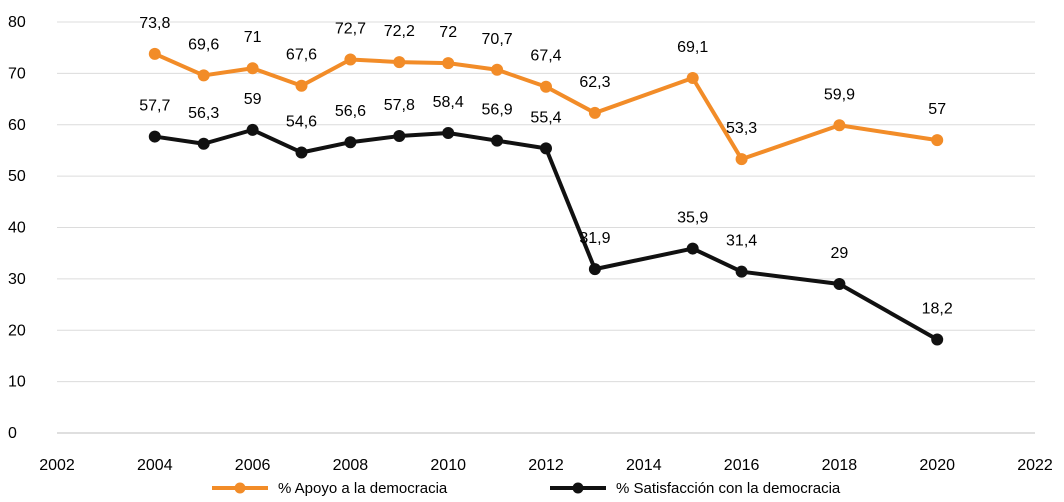 Image resolution: width=1064 pixels, height=502 pixels. What do you see at coordinates (448, 102) in the screenshot?
I see `data-label: 58,4` at bounding box center [448, 102].